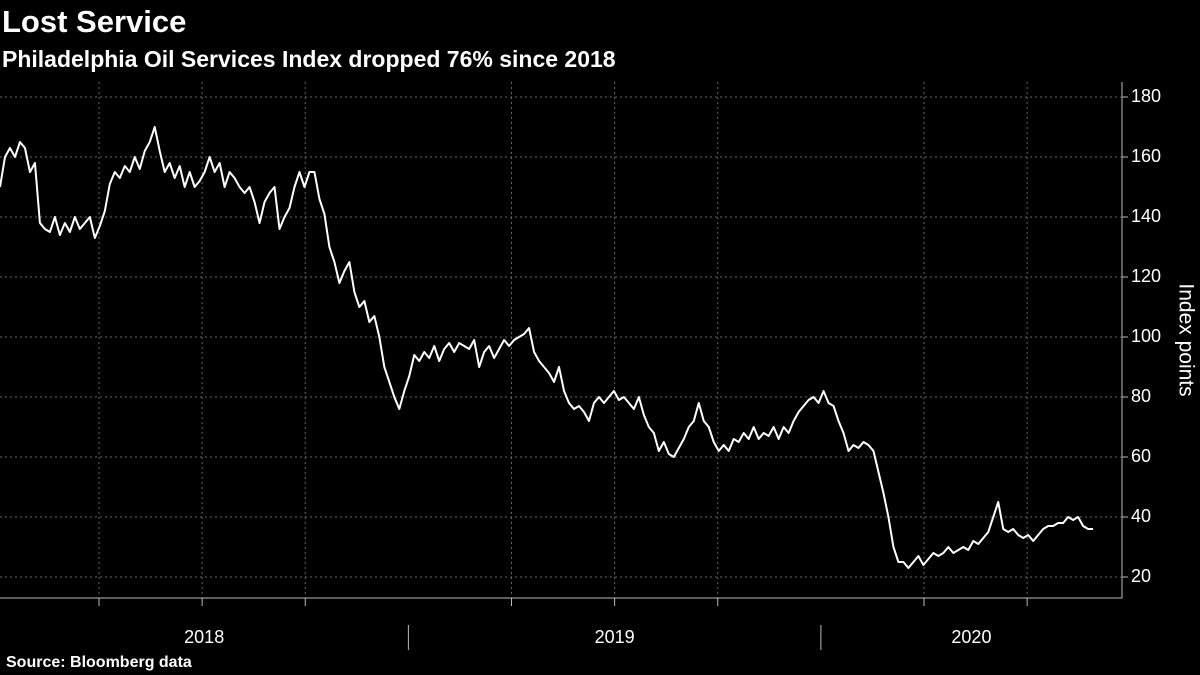 This screenshot has width=1200, height=675. Describe the element at coordinates (1146, 216) in the screenshot. I see `y-tick-label: 140` at that location.